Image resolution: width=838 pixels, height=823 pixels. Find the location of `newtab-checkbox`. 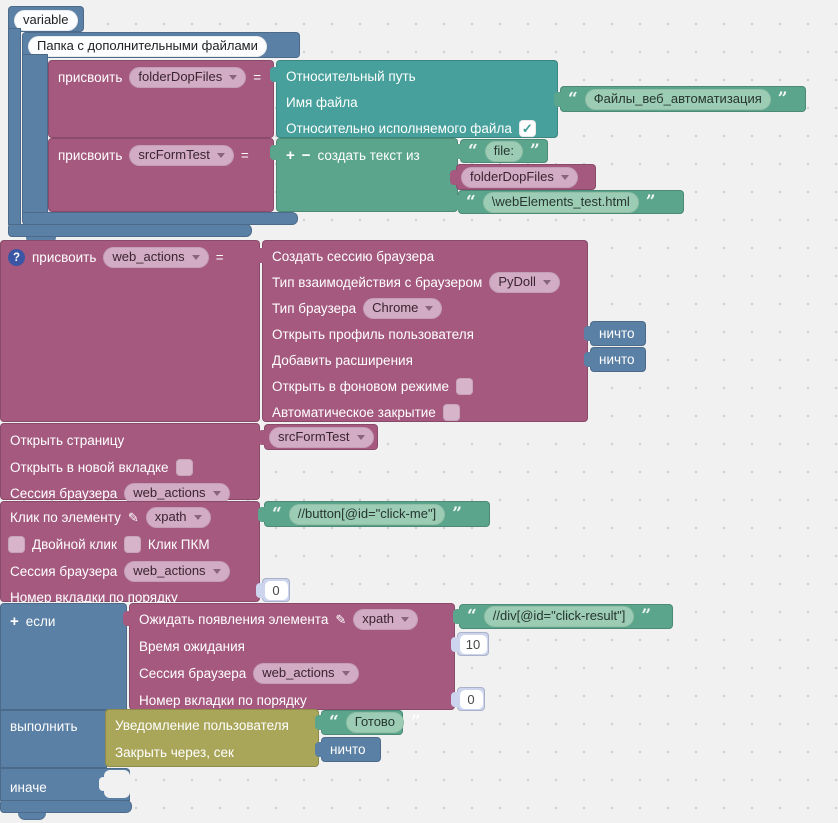

newtab-checkbox is located at coordinates (184, 467).